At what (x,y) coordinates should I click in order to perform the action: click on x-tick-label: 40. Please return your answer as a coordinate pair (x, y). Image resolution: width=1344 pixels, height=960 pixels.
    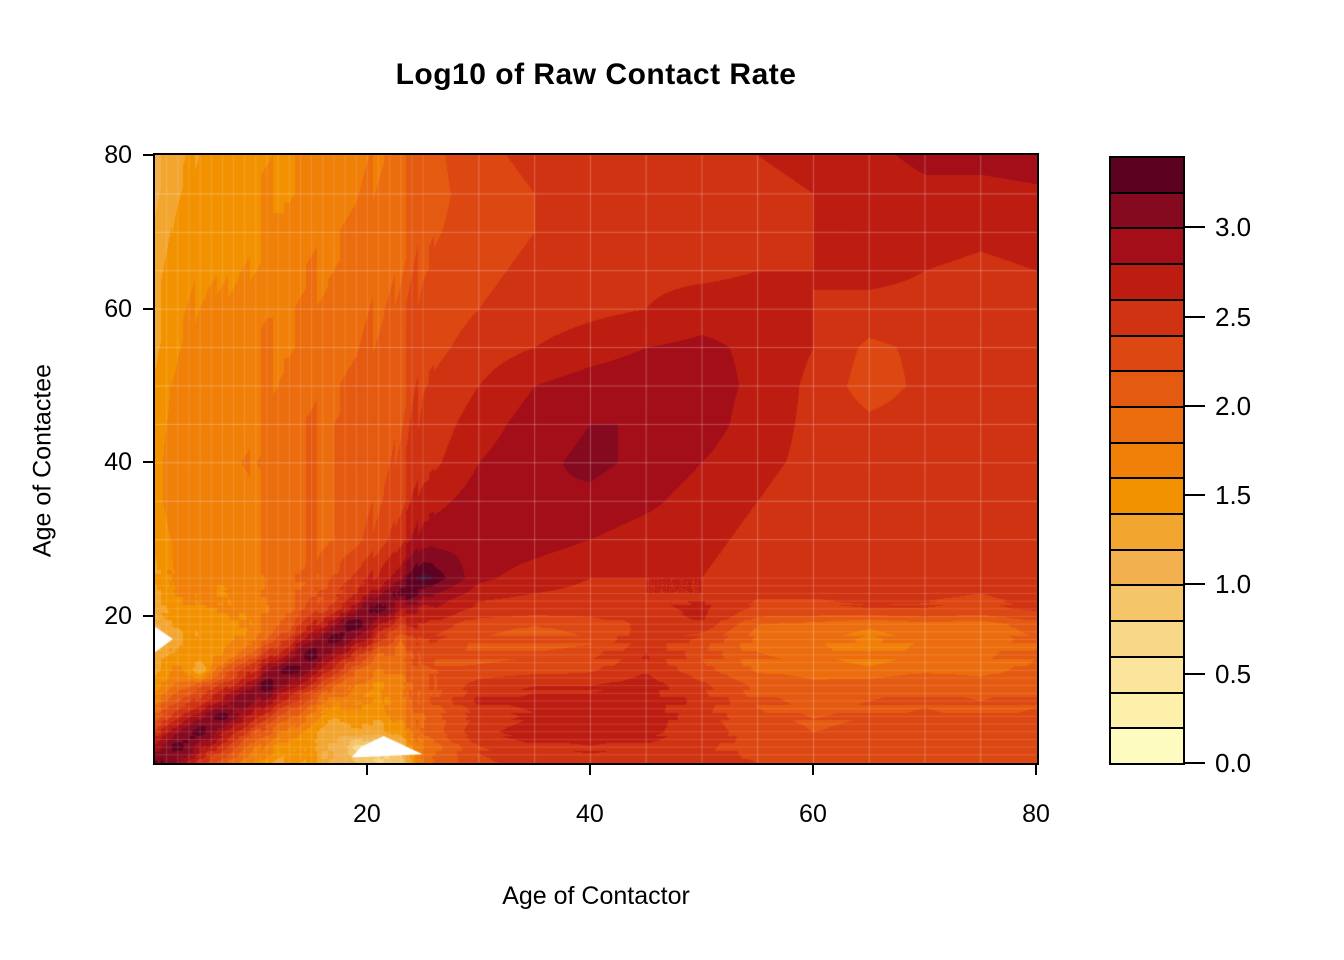
    Looking at the image, I should click on (590, 814).